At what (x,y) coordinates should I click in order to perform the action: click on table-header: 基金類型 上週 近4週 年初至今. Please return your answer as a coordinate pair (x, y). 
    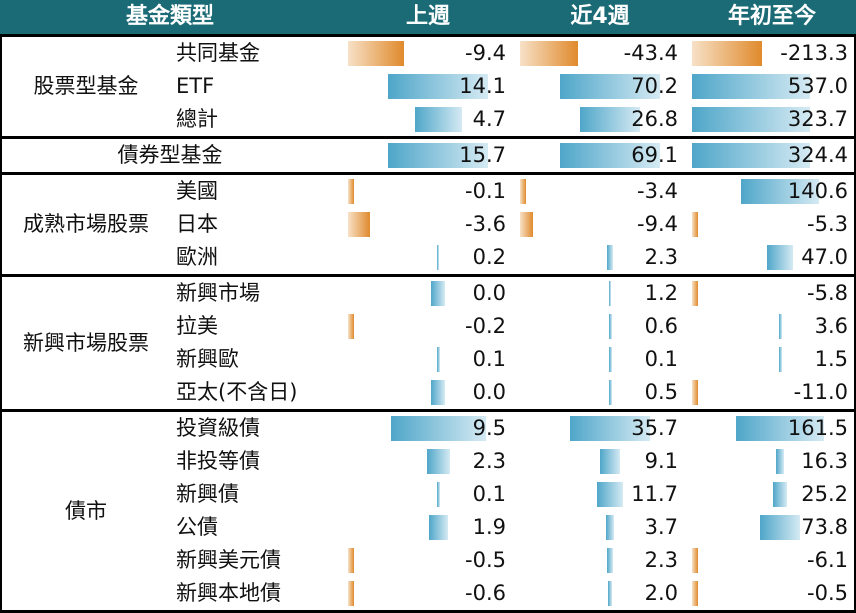
    Looking at the image, I should click on (428, 17).